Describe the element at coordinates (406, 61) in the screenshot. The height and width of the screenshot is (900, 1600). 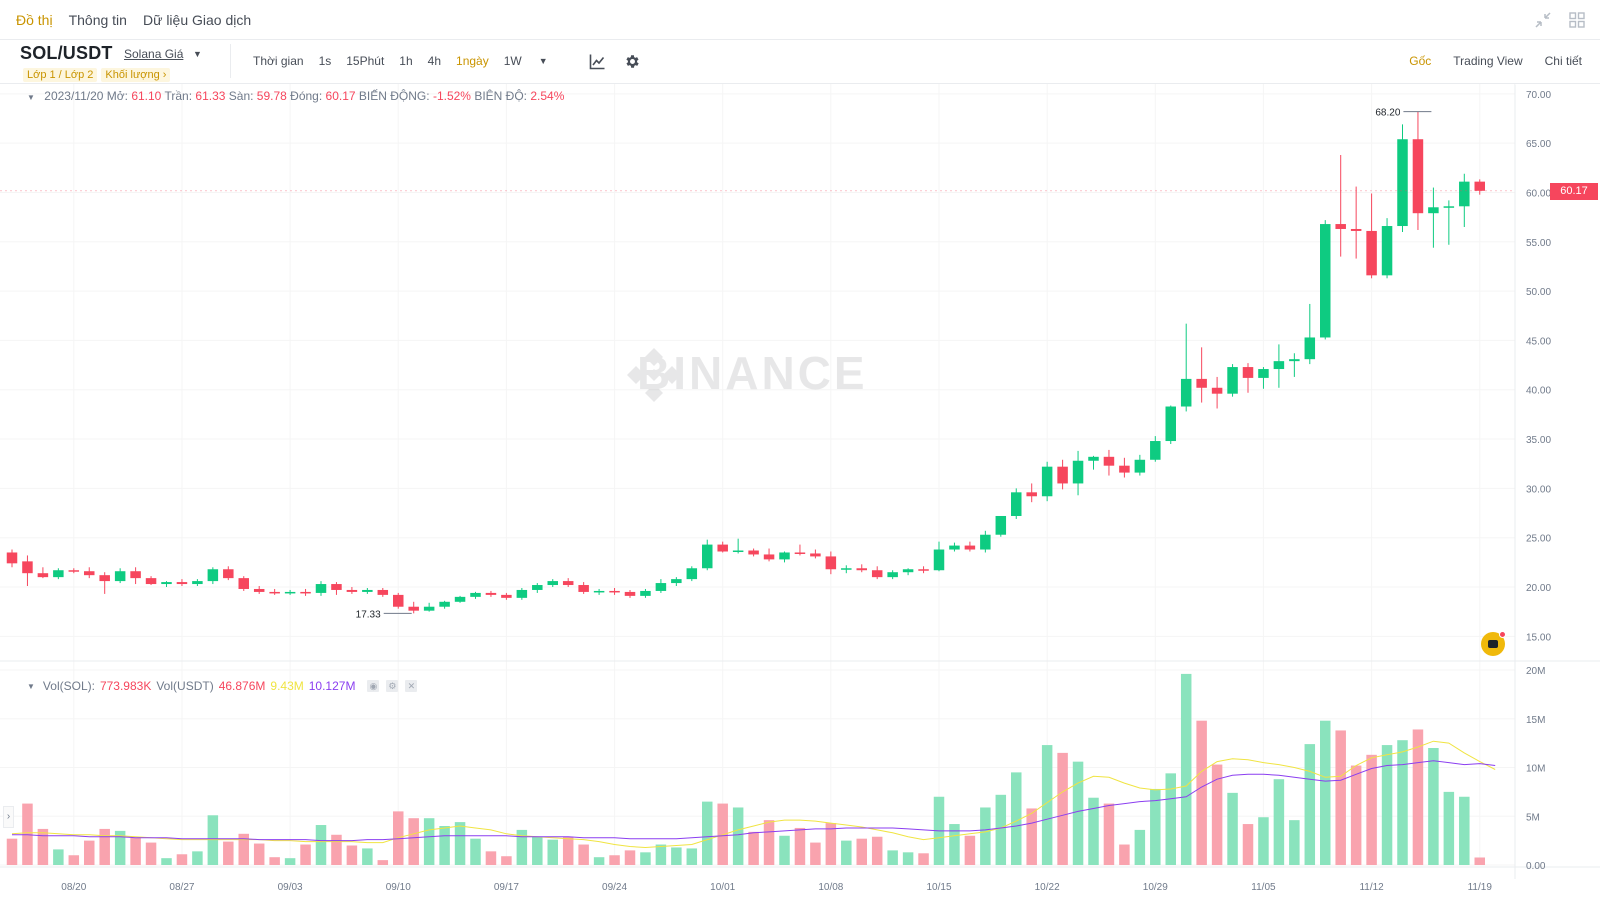
I see `interval-1h: 1h` at that location.